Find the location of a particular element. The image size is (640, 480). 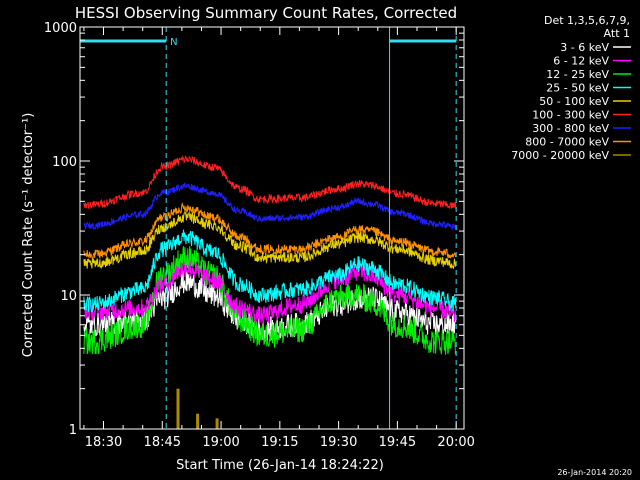

legend-label-300-800-kev-kev: 300 - 800 keV is located at coordinates (570, 128).